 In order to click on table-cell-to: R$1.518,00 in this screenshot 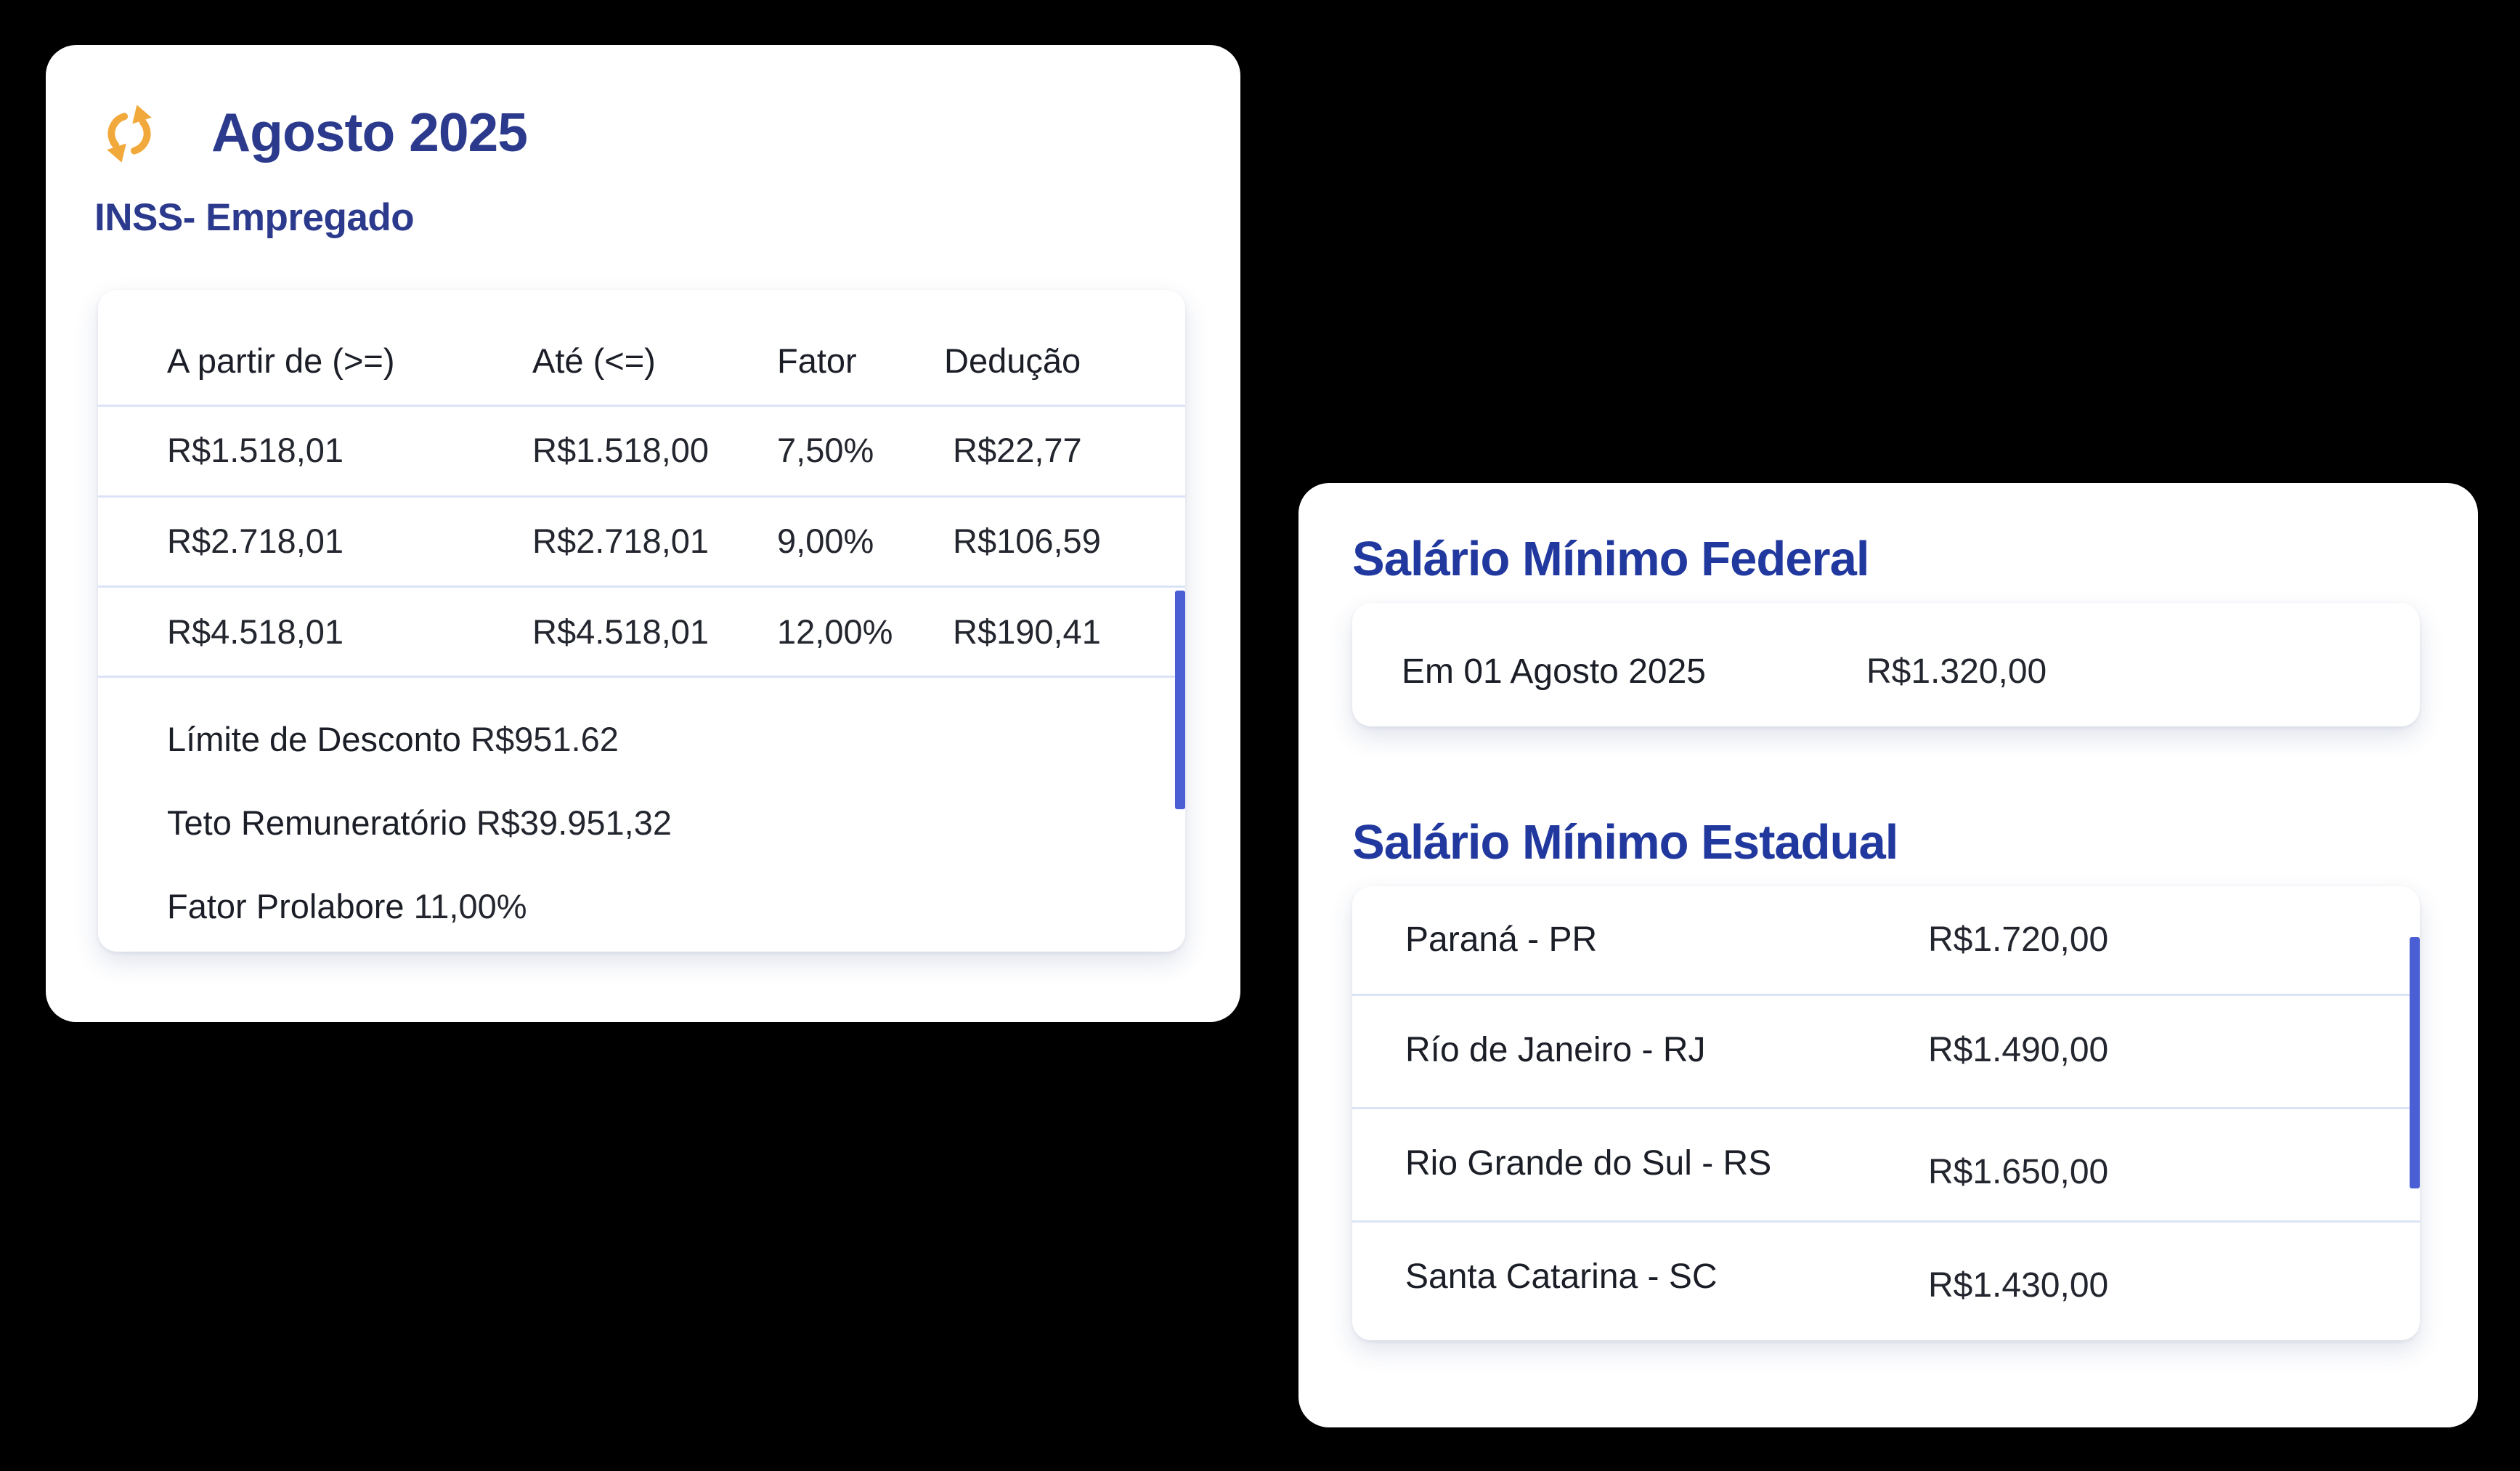, I will do `click(621, 450)`.